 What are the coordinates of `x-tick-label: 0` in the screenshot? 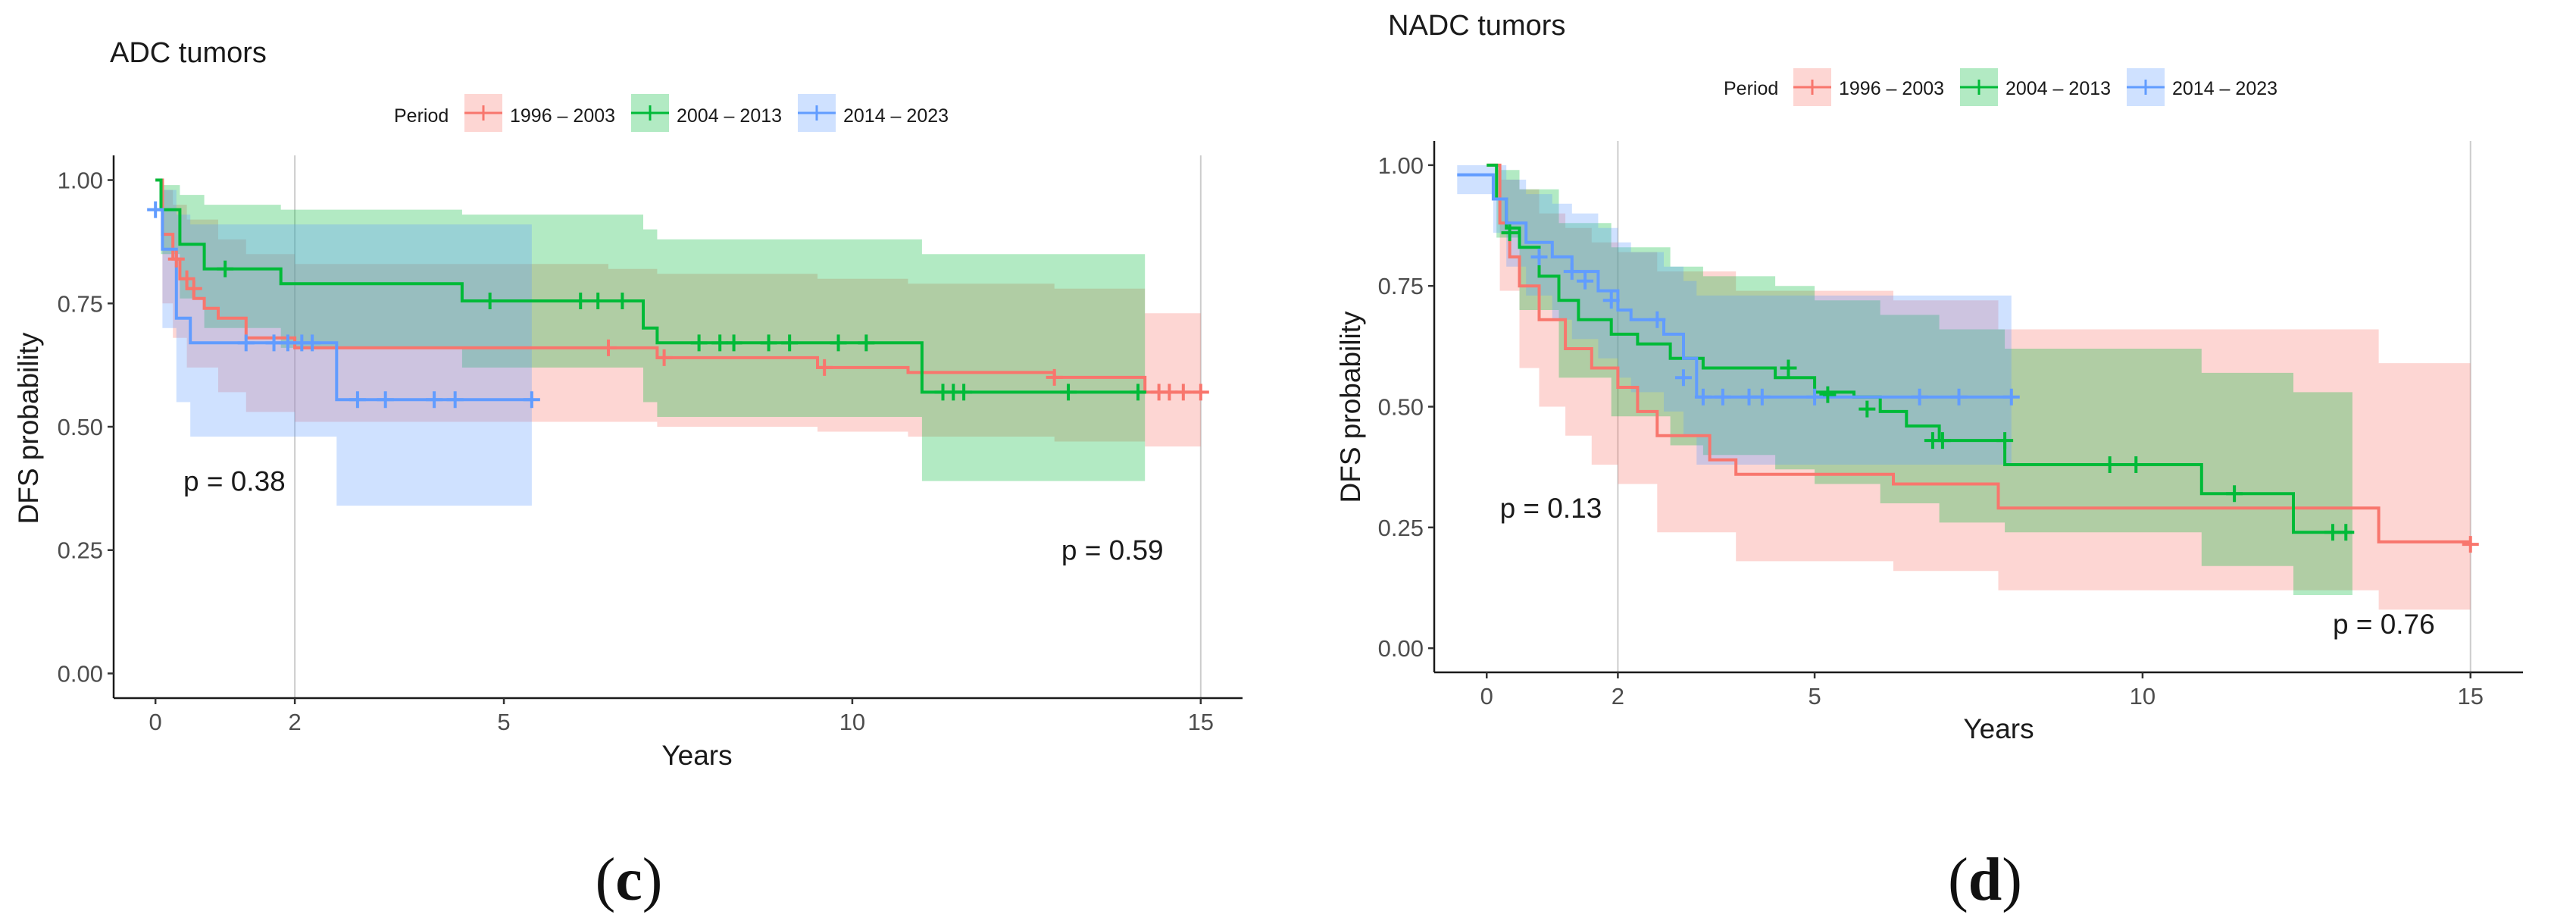 It's located at (155, 722).